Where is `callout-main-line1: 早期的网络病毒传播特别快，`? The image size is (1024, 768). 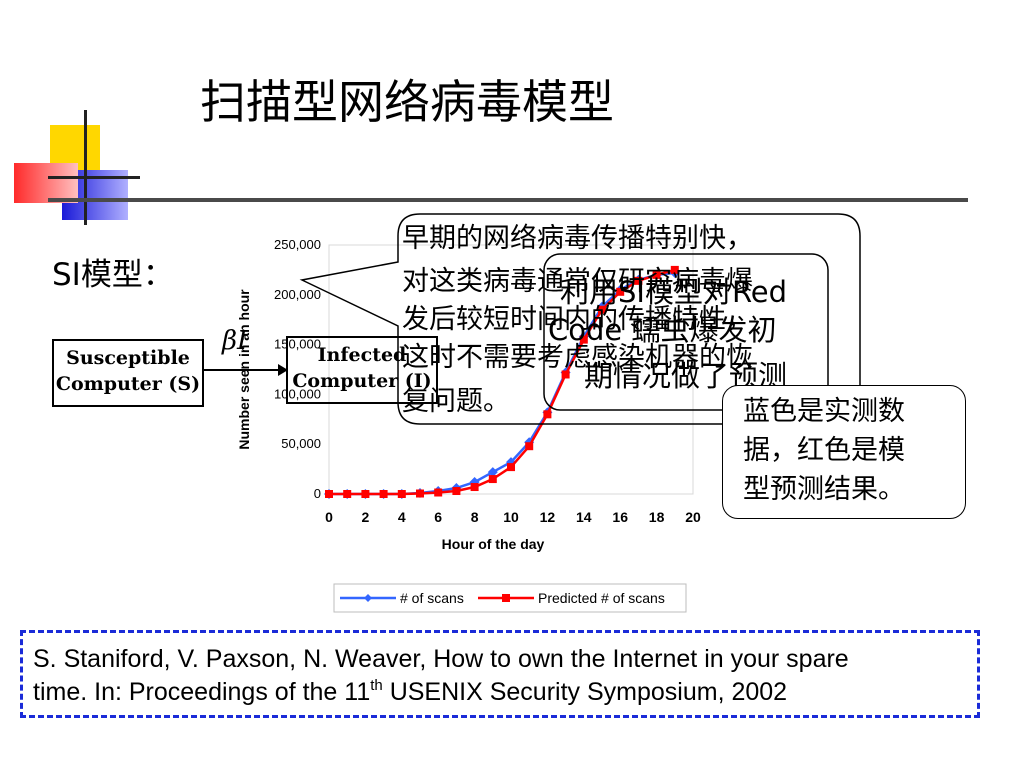 callout-main-line1: 早期的网络病毒传播特别快， is located at coordinates (577, 238).